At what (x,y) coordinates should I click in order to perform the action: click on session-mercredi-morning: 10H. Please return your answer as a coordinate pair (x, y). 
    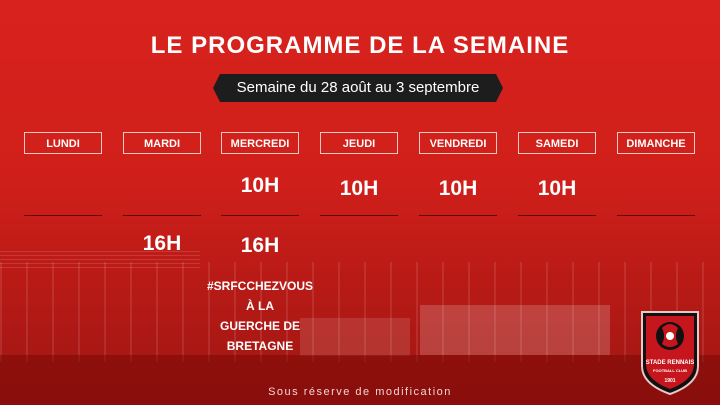
    Looking at the image, I should click on (260, 185).